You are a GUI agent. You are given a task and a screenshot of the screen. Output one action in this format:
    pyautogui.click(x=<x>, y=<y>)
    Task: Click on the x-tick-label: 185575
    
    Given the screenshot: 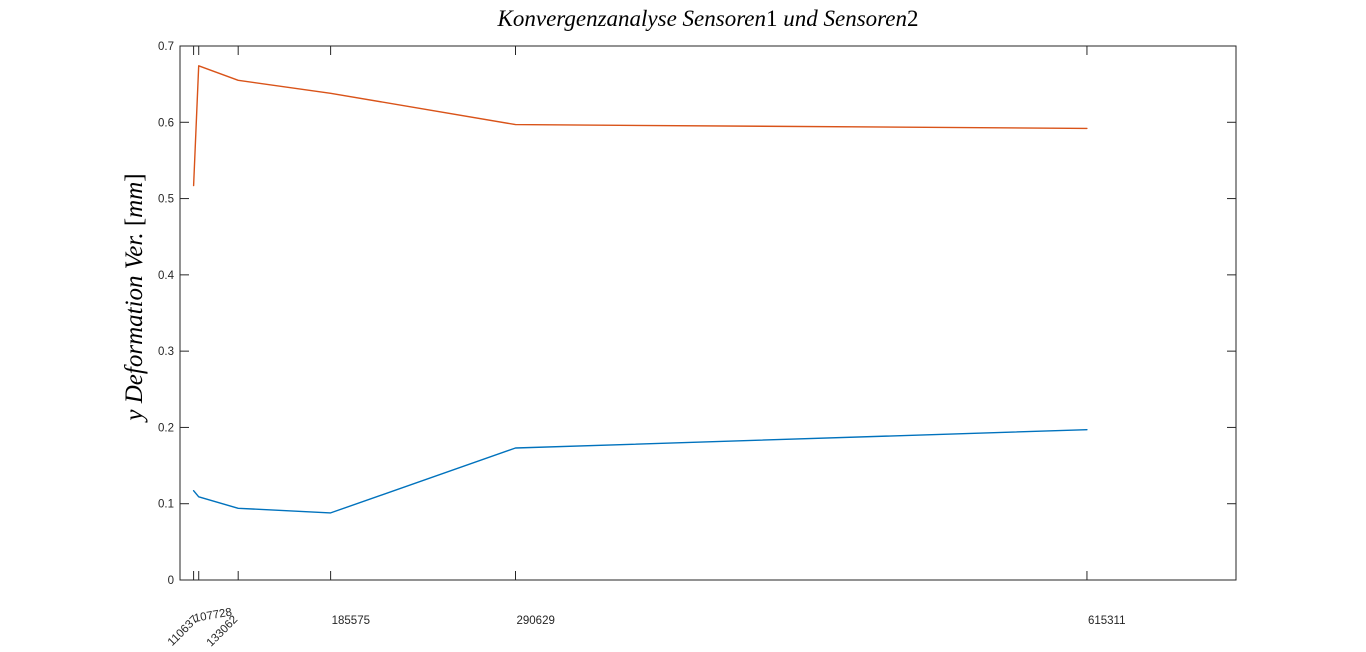 What is the action you would take?
    pyautogui.click(x=351, y=621)
    